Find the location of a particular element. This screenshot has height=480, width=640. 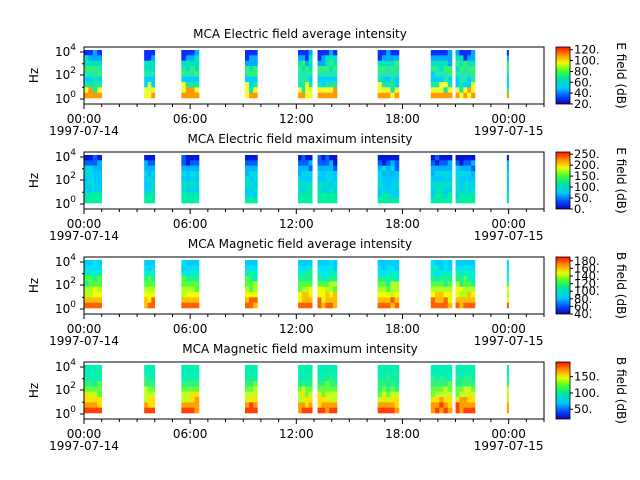

y-tick-exponent: 4 is located at coordinates (73, 48).